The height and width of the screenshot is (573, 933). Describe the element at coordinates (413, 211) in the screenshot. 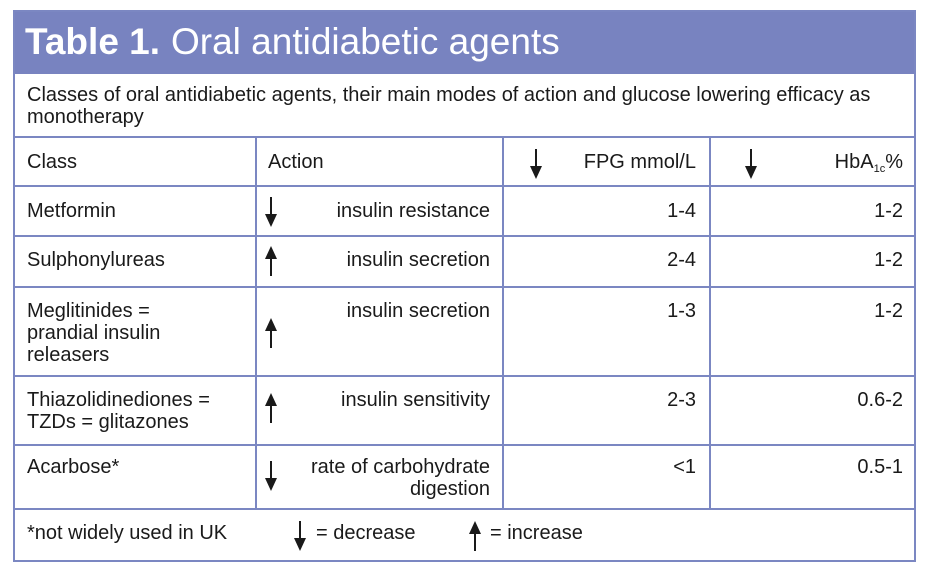

I see `row-action: insulin resistance` at that location.